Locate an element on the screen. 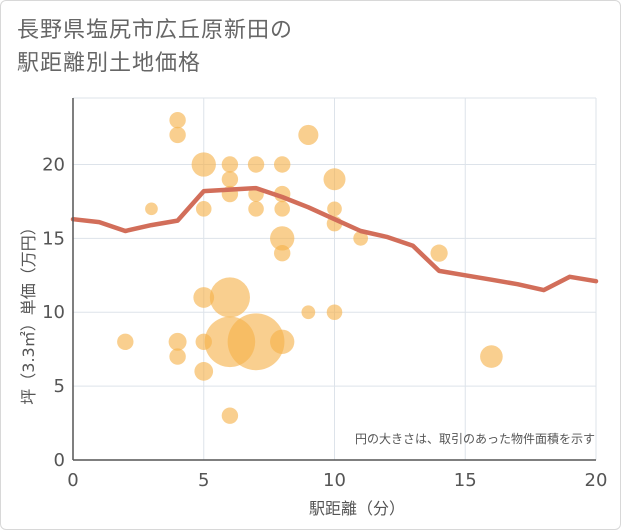  chart-title: 長野県塩尻市広丘原新田の 駅距離別土地価格 is located at coordinates (155, 47).